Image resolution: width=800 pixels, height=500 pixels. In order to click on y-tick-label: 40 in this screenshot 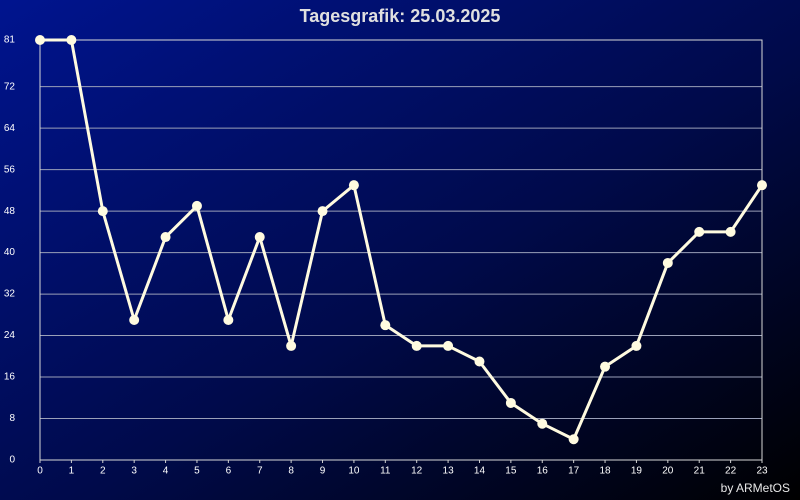, I will do `click(10, 252)`.